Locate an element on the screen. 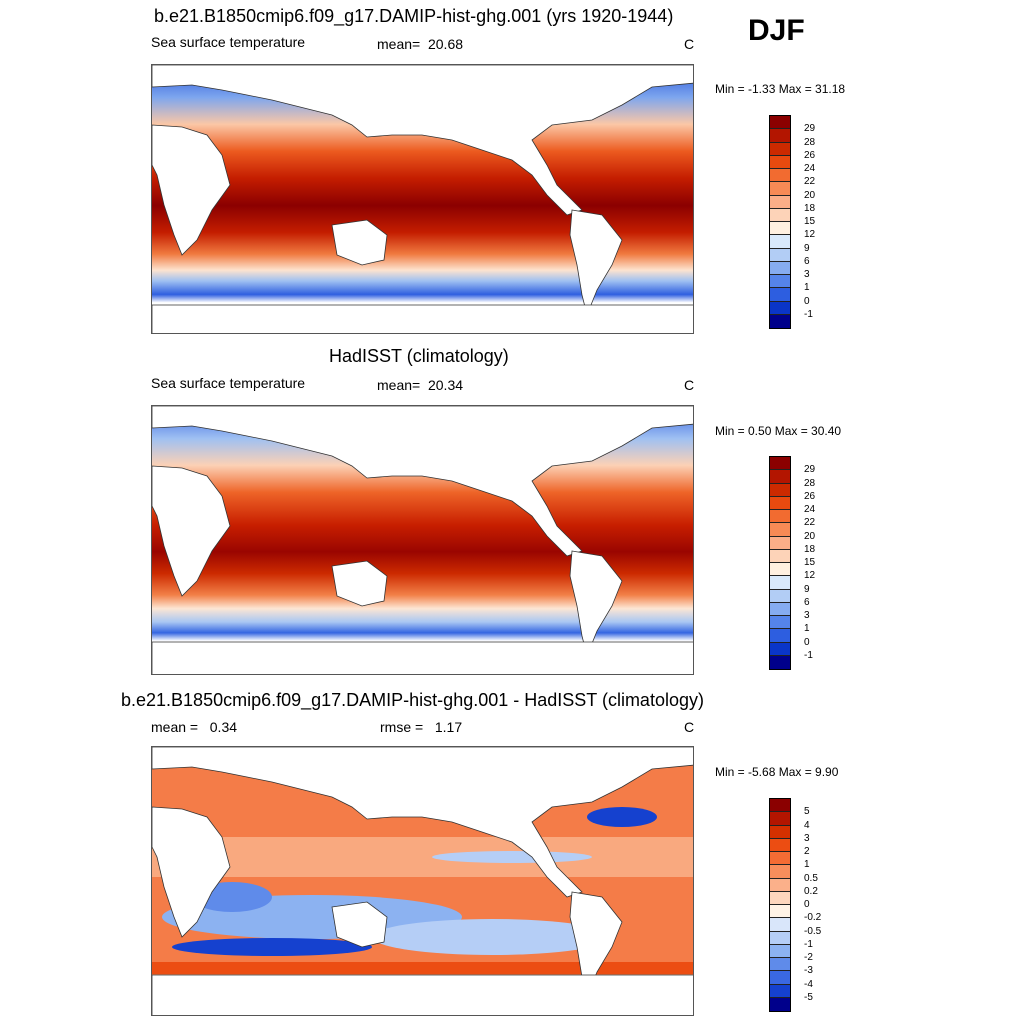 The height and width of the screenshot is (1024, 1024). panel1-colorbar-tick: 1 is located at coordinates (807, 287).